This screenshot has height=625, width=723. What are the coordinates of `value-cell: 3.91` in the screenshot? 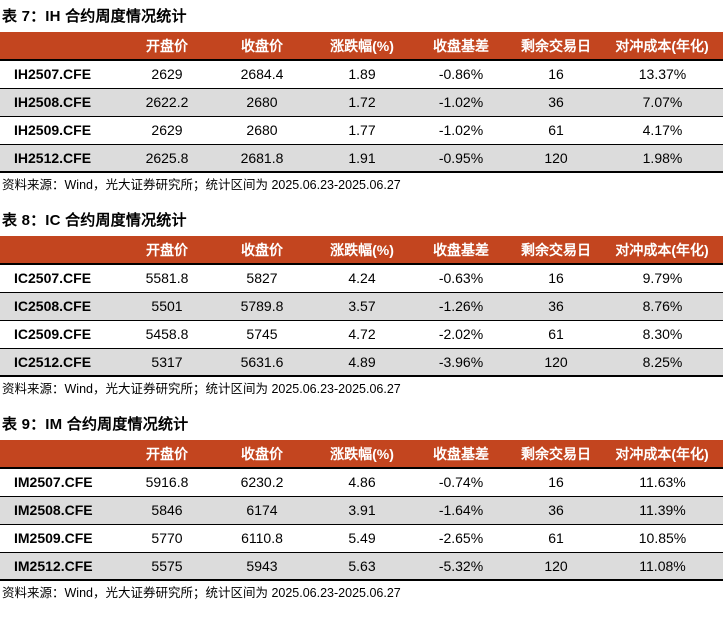 It's located at (362, 510).